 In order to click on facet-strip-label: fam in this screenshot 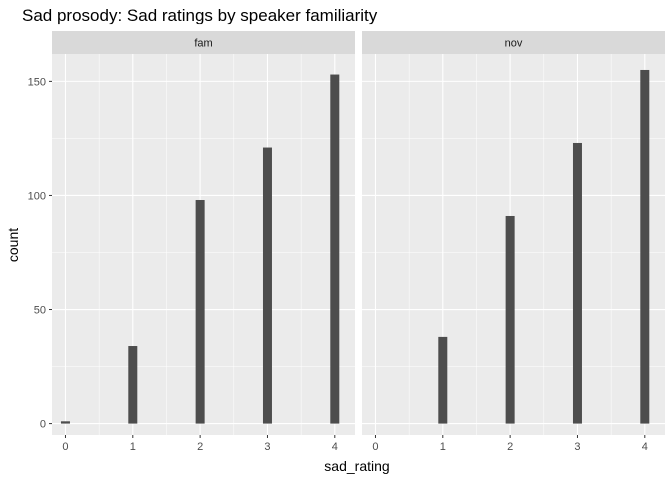, I will do `click(203, 44)`.